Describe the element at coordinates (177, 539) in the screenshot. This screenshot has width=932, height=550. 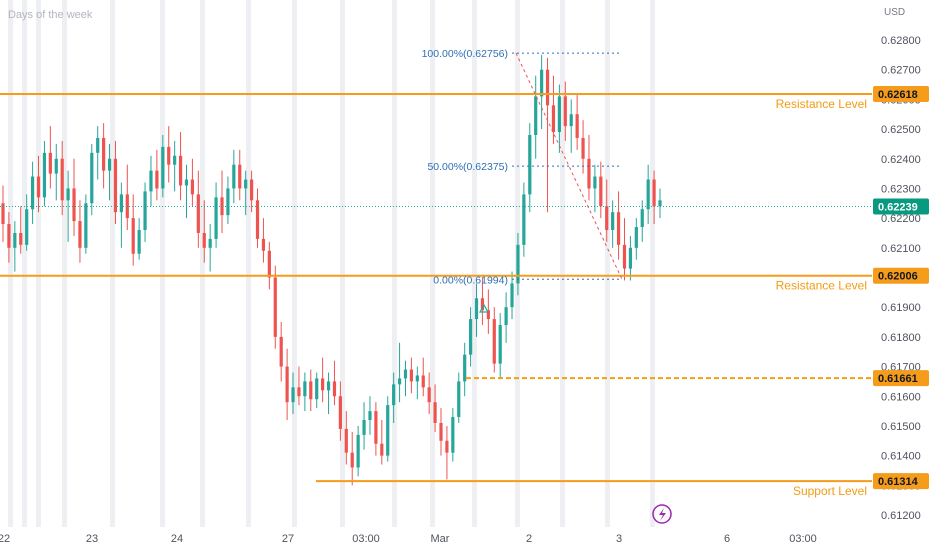
I see `x-tick-label: 24` at that location.